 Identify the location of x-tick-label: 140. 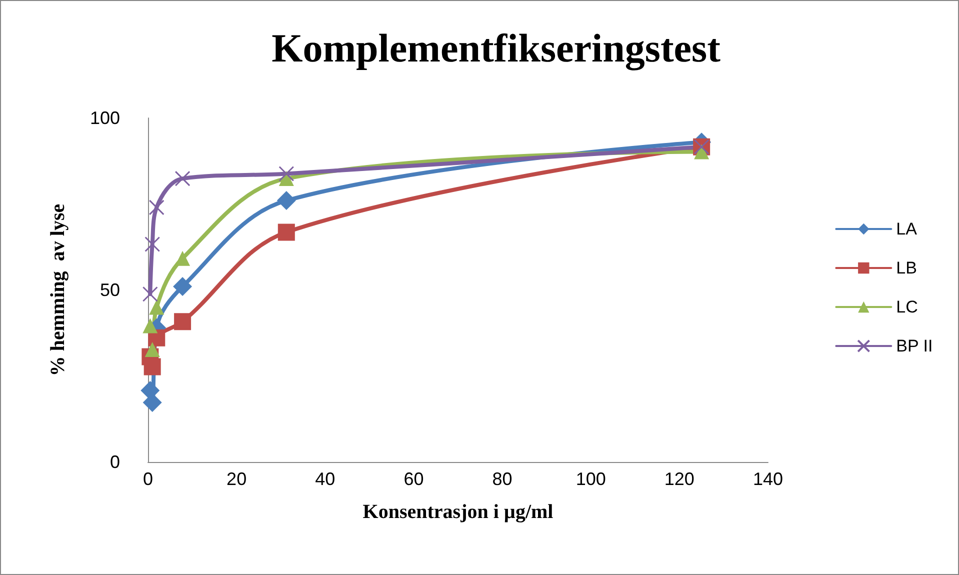
(768, 479).